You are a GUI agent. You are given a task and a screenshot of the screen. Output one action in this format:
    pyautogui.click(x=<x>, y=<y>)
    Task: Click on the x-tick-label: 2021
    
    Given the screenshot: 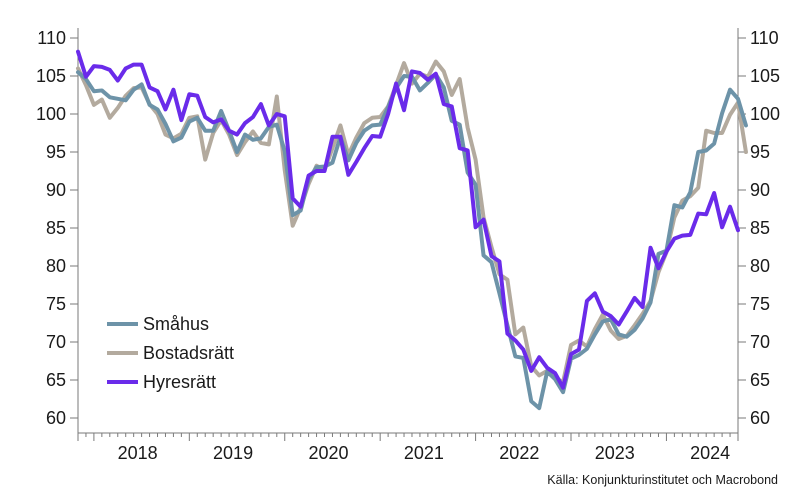 What is the action you would take?
    pyautogui.click(x=424, y=453)
    